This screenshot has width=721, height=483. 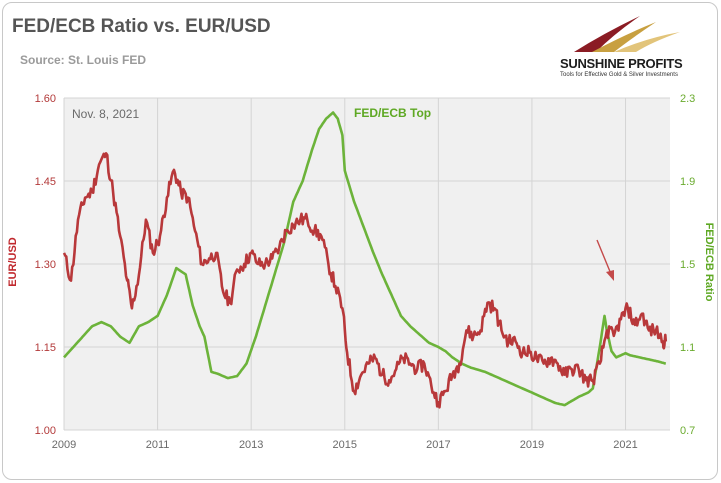 What do you see at coordinates (392, 113) in the screenshot?
I see `fed-ecb-top-annotation: FED/ECB Top` at bounding box center [392, 113].